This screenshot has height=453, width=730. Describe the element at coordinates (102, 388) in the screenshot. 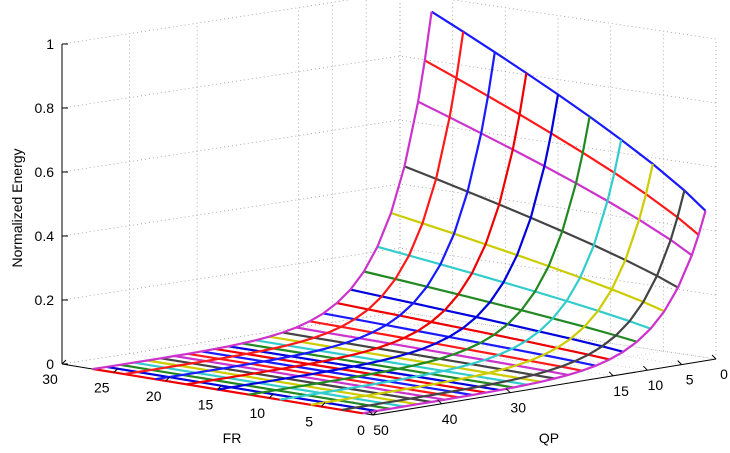

I see `x-tick-label: 25` at that location.